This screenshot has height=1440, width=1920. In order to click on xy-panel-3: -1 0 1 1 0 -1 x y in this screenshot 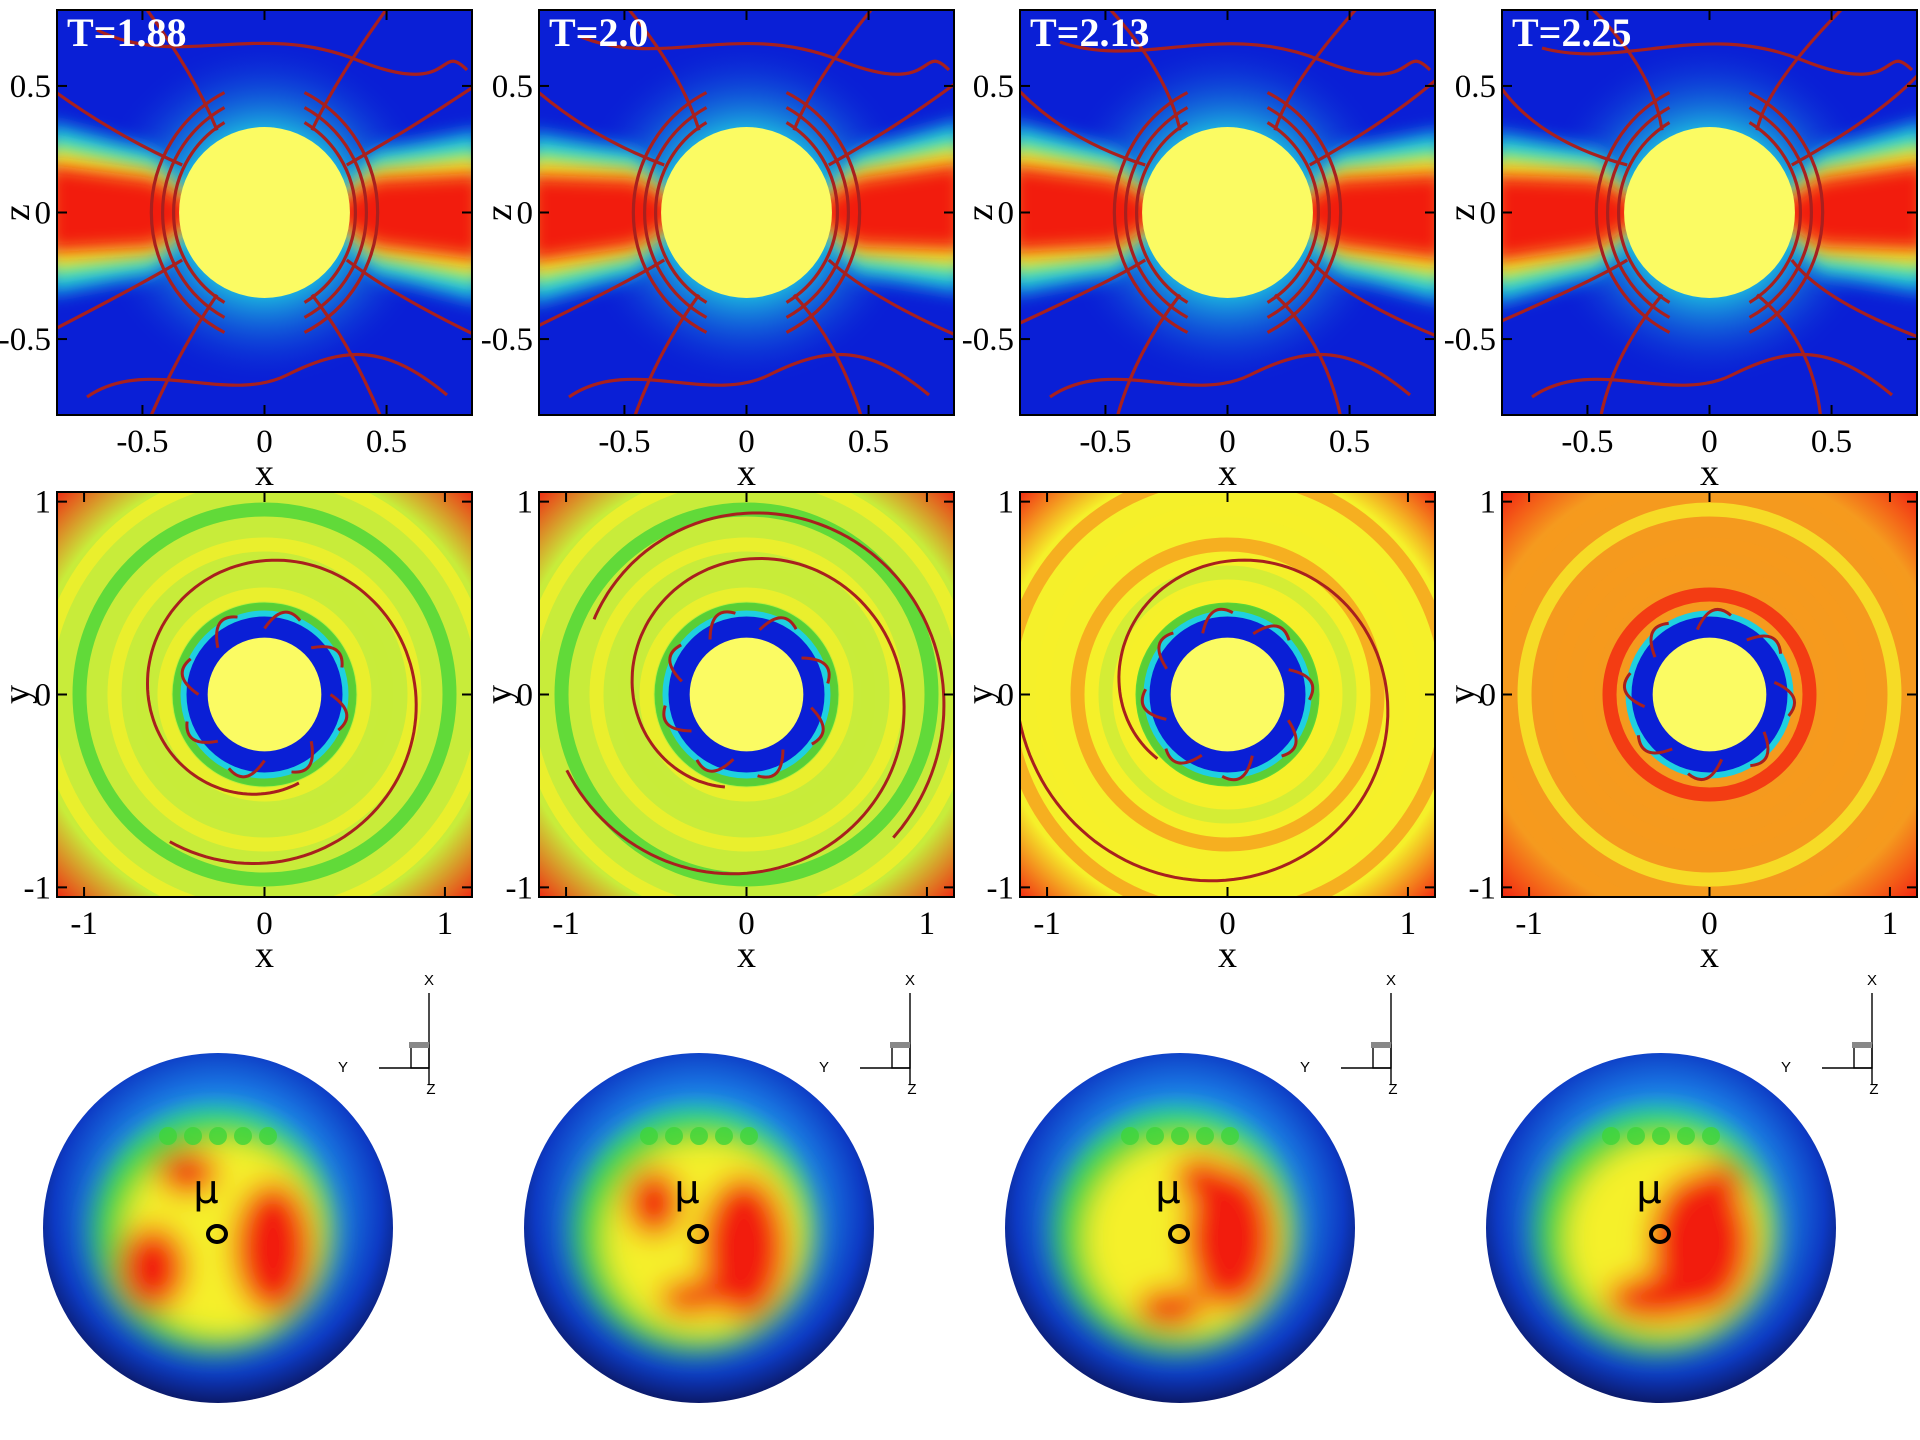, I will do `click(1197, 730)`.